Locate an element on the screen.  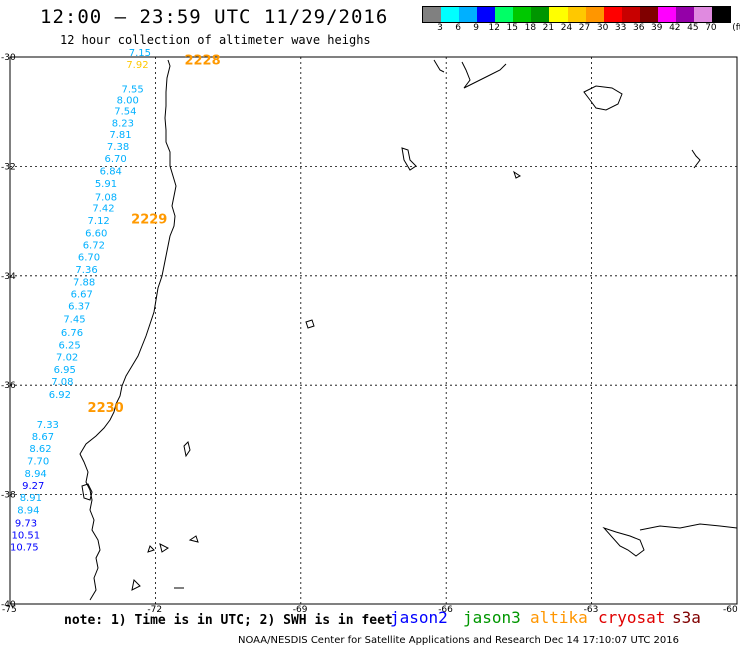
wave-height-value: 7.02 is located at coordinates (67, 358).